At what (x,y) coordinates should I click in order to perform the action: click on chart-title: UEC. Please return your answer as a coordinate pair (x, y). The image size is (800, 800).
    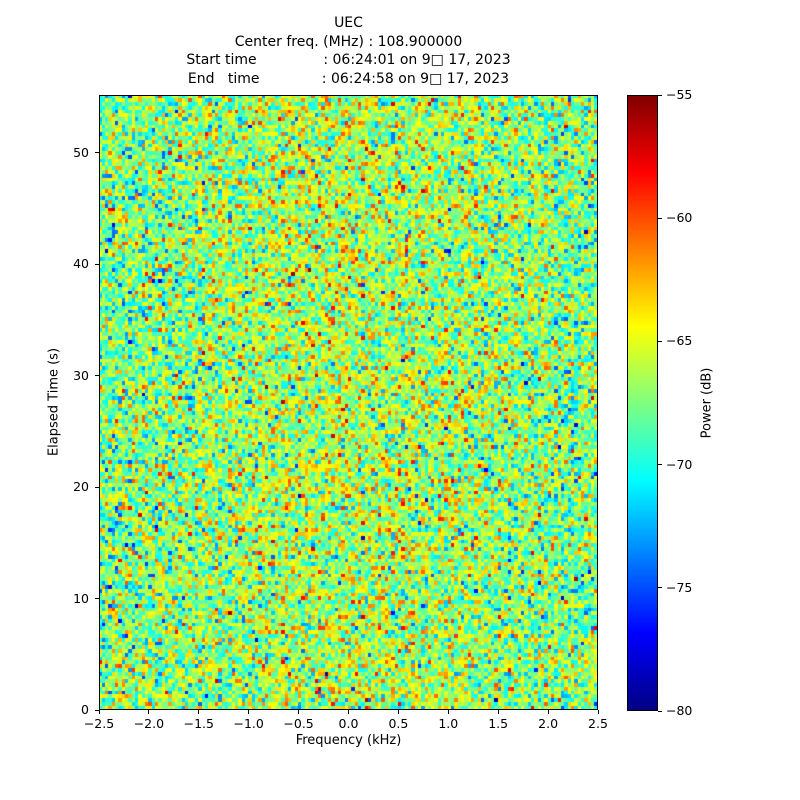
    Looking at the image, I should click on (348, 23).